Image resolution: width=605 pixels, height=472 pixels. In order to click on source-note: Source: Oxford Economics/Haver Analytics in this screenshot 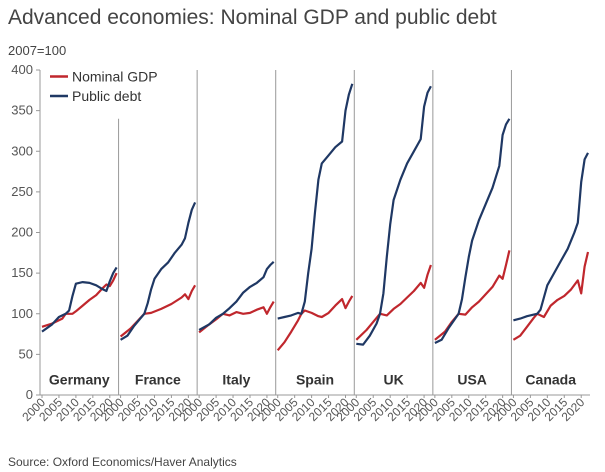, I will do `click(122, 462)`.